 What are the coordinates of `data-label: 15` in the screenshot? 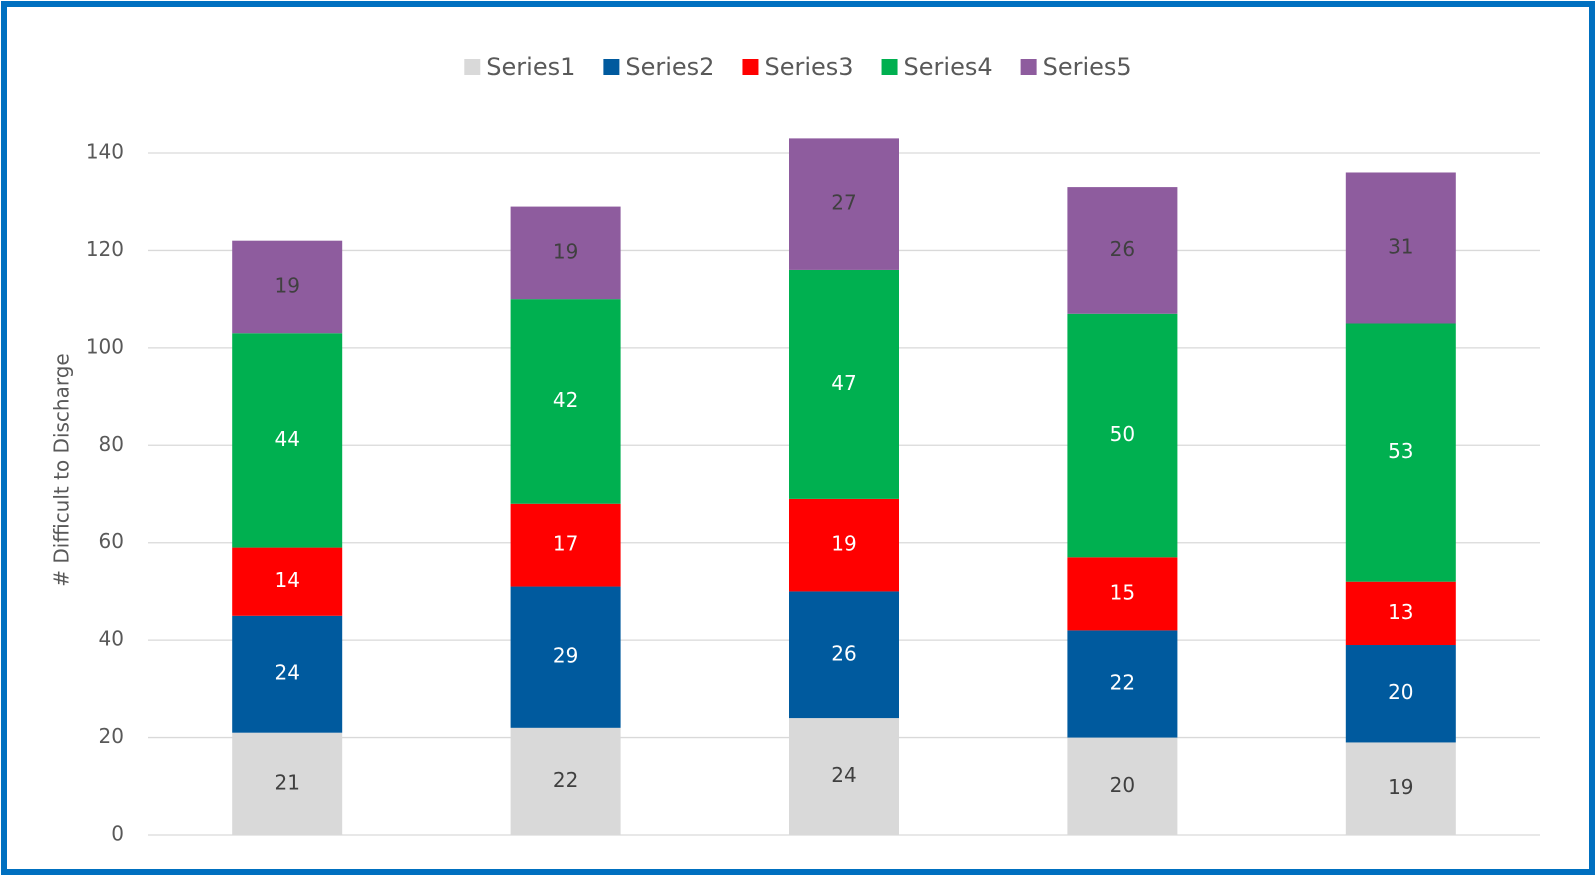 It's located at (1122, 592).